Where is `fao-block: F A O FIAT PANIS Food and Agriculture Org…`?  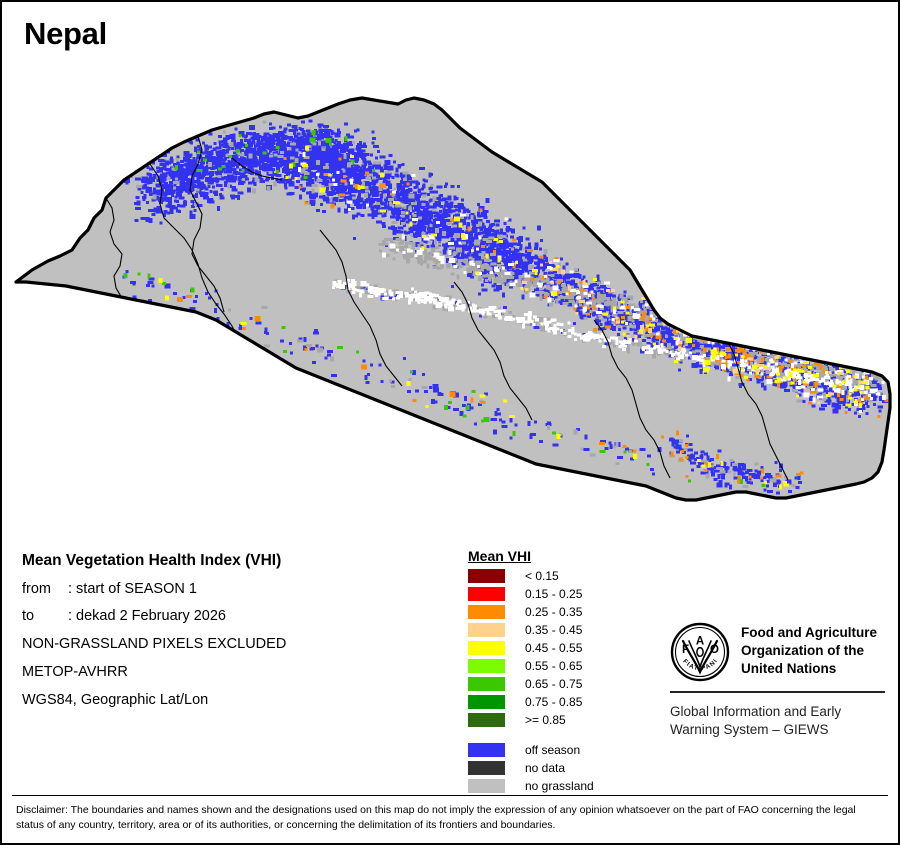 fao-block: F A O FIAT PANIS Food and Agriculture Org… is located at coordinates (776, 678).